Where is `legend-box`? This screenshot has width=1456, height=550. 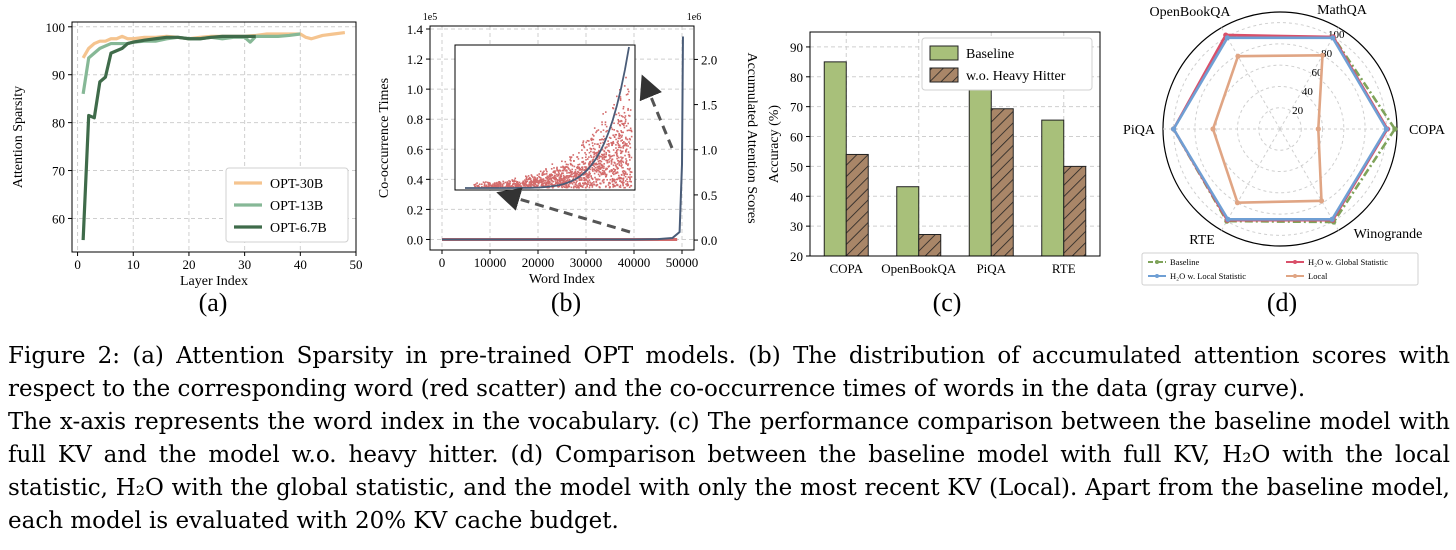
legend-box is located at coordinates (287, 205).